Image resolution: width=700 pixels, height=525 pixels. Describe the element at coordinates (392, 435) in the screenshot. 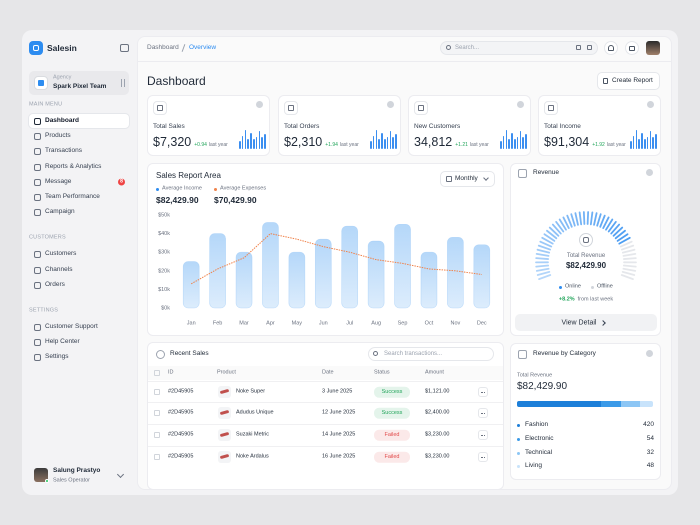

I see `cell-status: Failed` at that location.